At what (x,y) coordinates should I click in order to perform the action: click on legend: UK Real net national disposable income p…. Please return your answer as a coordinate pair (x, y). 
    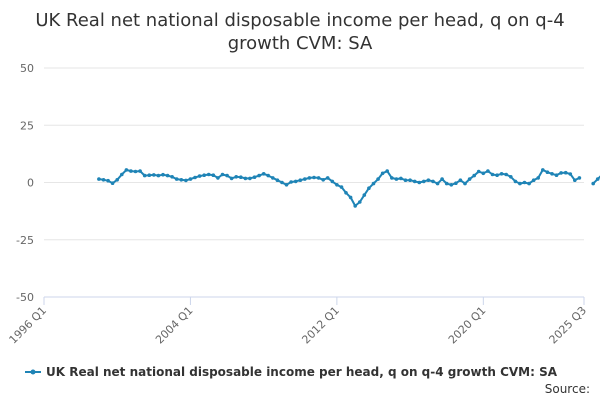
    Looking at the image, I should click on (291, 372).